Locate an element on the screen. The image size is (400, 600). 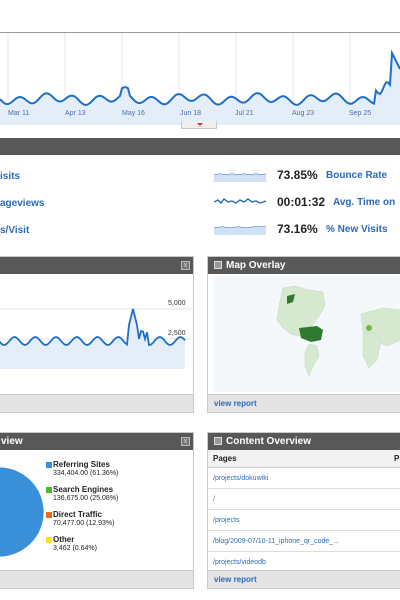
map-overlay-title: Map Overlay is located at coordinates (256, 265).